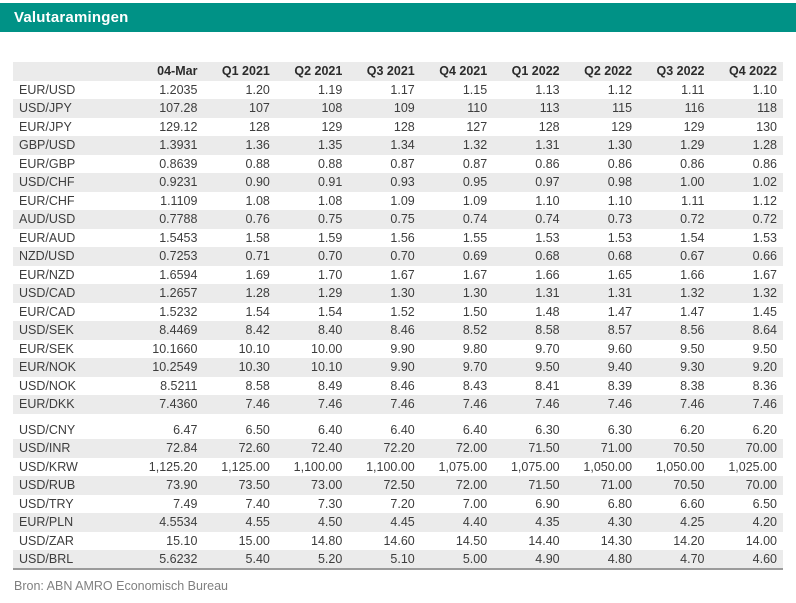 The height and width of the screenshot is (603, 796). Describe the element at coordinates (47, 200) in the screenshot. I see `pair-cell: EUR/CHF` at that location.